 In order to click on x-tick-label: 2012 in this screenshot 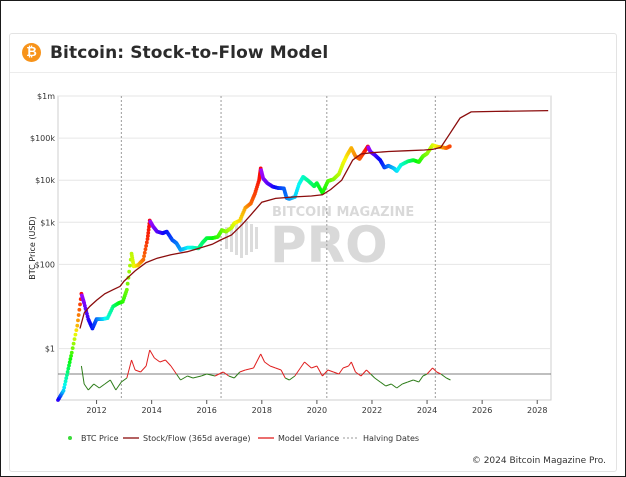, I will do `click(96, 410)`.